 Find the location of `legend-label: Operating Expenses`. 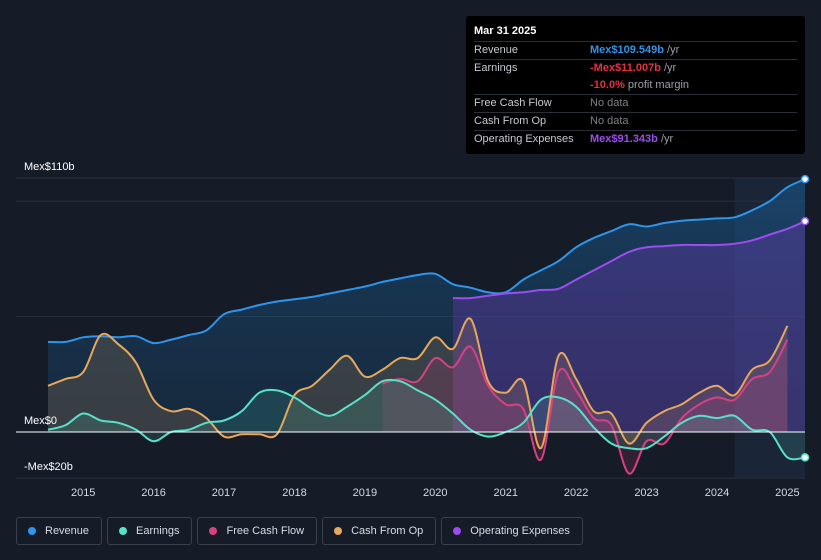

legend-label: Operating Expenses is located at coordinates (520, 531).